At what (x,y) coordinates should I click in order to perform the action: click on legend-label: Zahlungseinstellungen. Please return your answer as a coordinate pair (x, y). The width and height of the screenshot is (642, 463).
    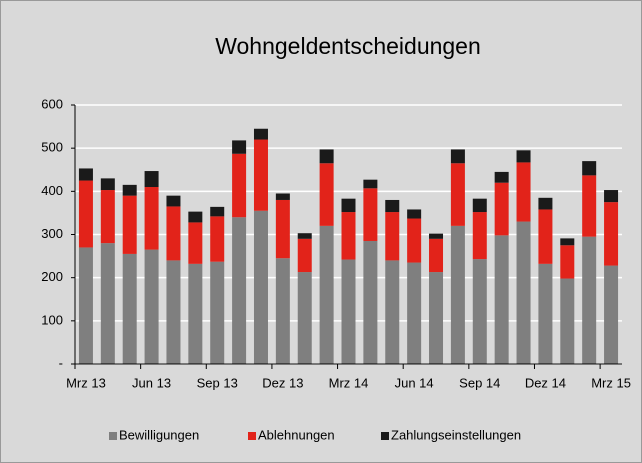
    Looking at the image, I should click on (456, 434).